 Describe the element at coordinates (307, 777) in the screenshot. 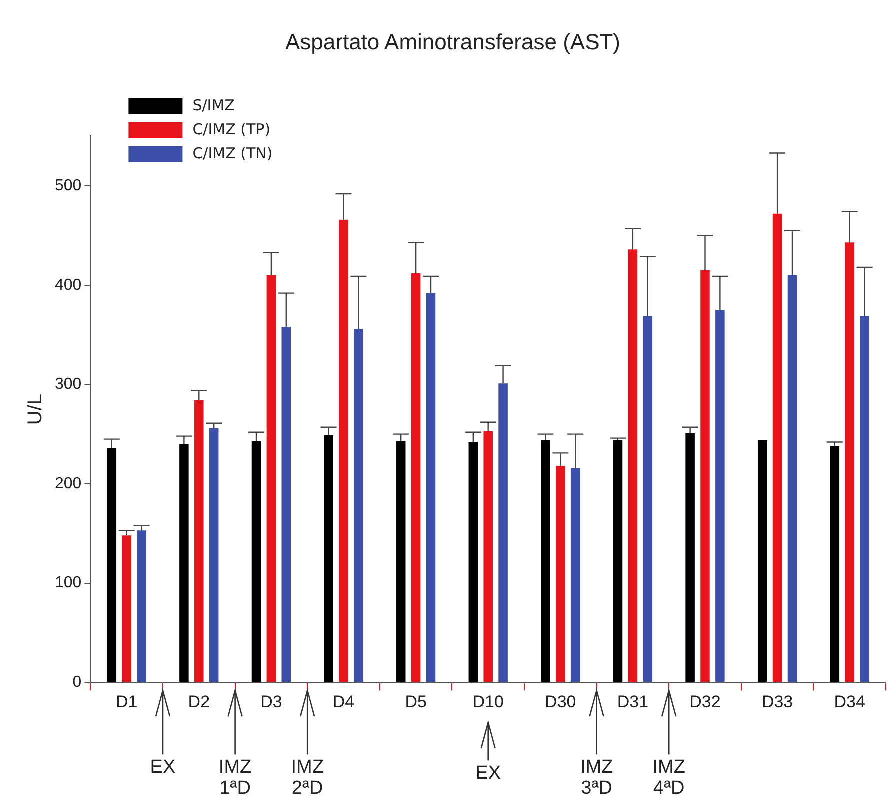

I see `text: IMZ 2ªD` at that location.